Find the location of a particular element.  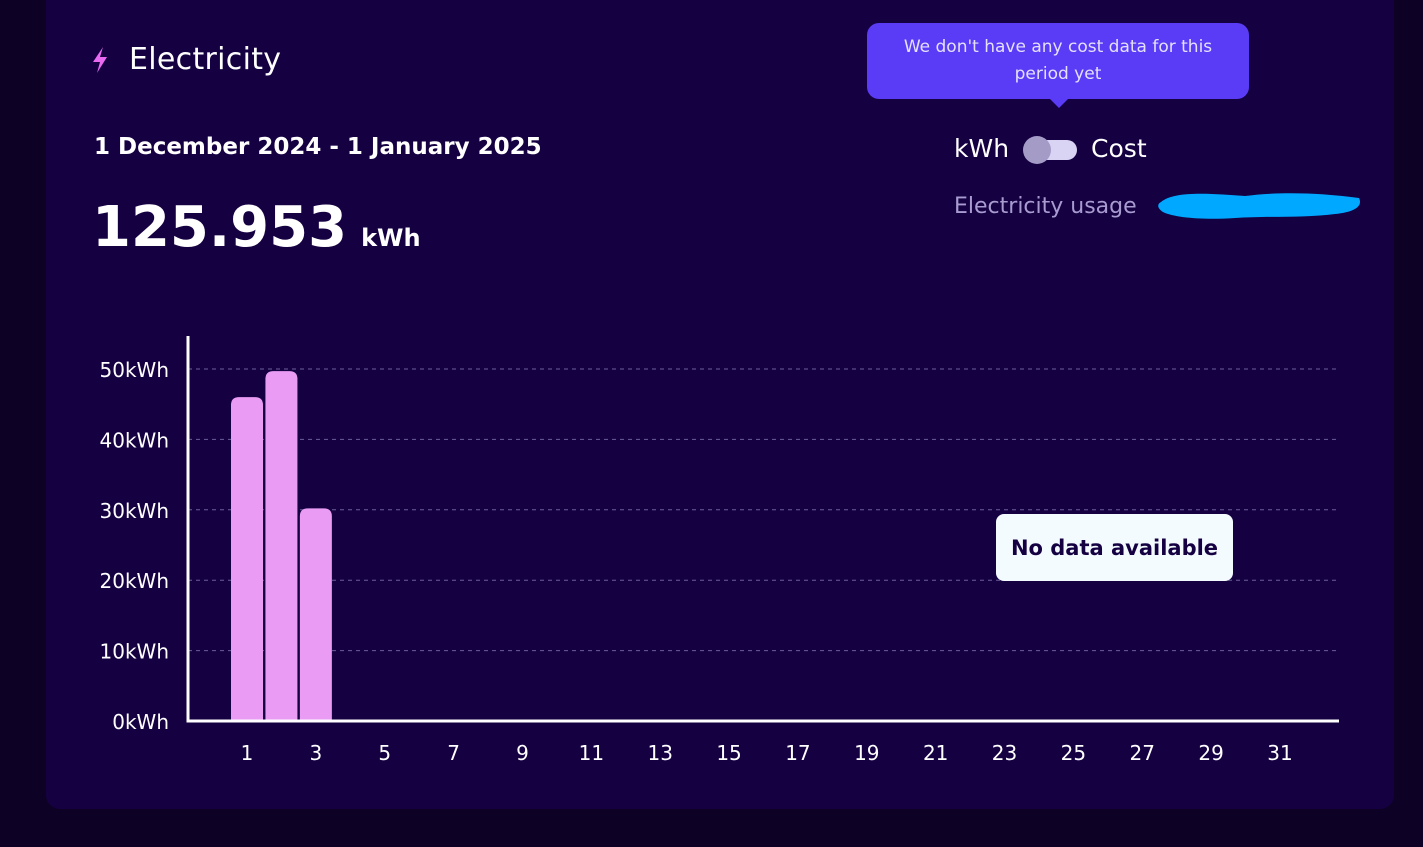

total-usage-unit: kWh is located at coordinates (391, 238).